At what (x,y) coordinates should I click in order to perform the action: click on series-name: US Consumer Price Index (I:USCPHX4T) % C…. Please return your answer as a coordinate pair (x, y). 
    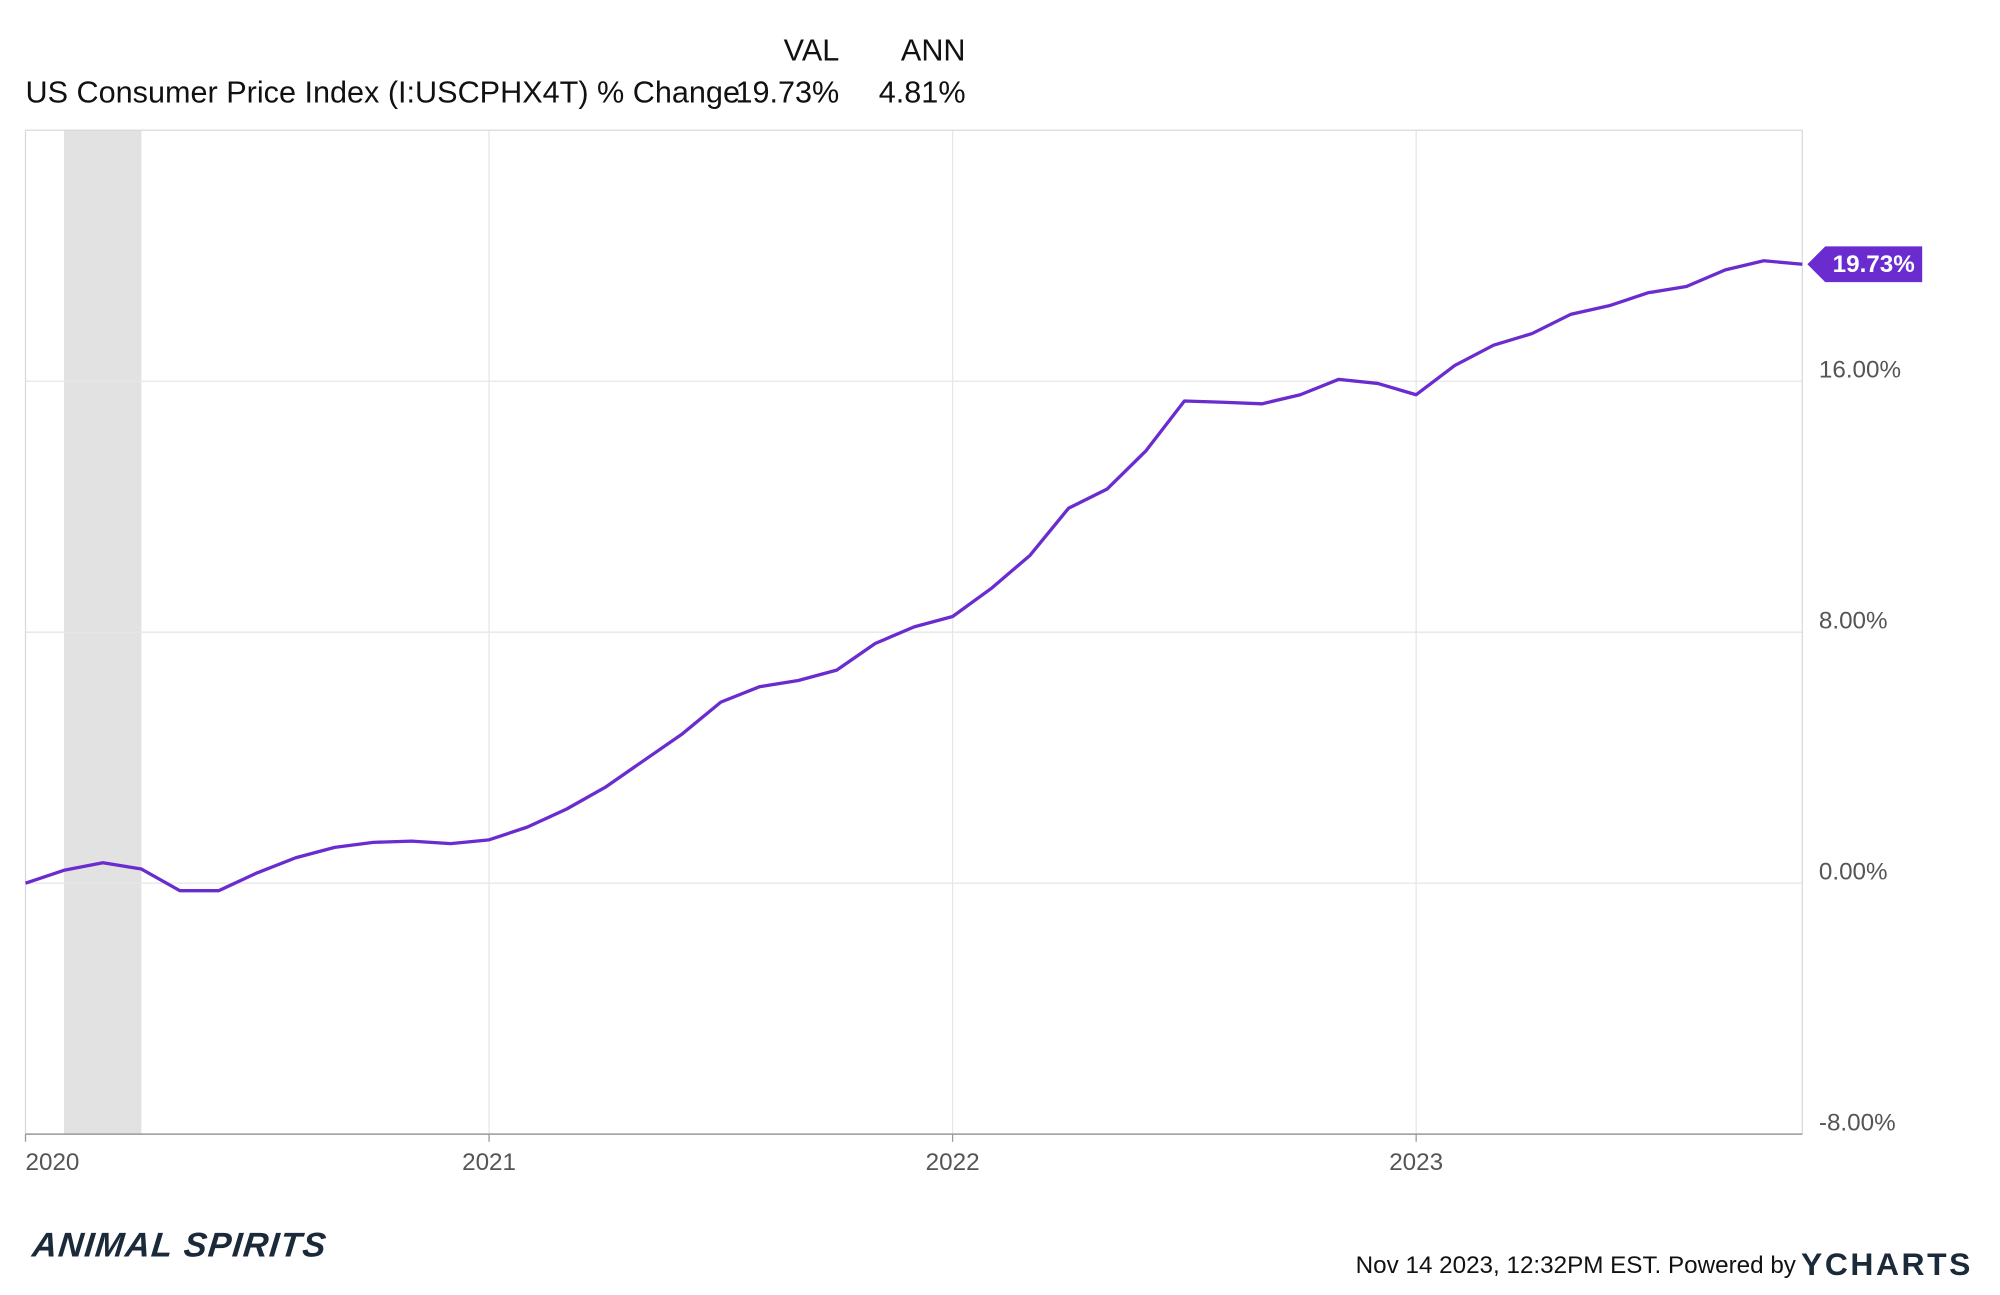
    Looking at the image, I should click on (383, 93).